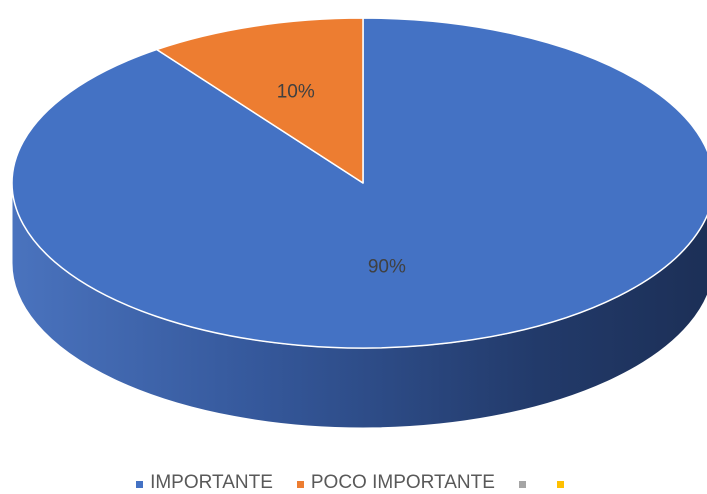 This screenshot has height=494, width=707. What do you see at coordinates (296, 92) in the screenshot?
I see `data-label: 10%` at bounding box center [296, 92].